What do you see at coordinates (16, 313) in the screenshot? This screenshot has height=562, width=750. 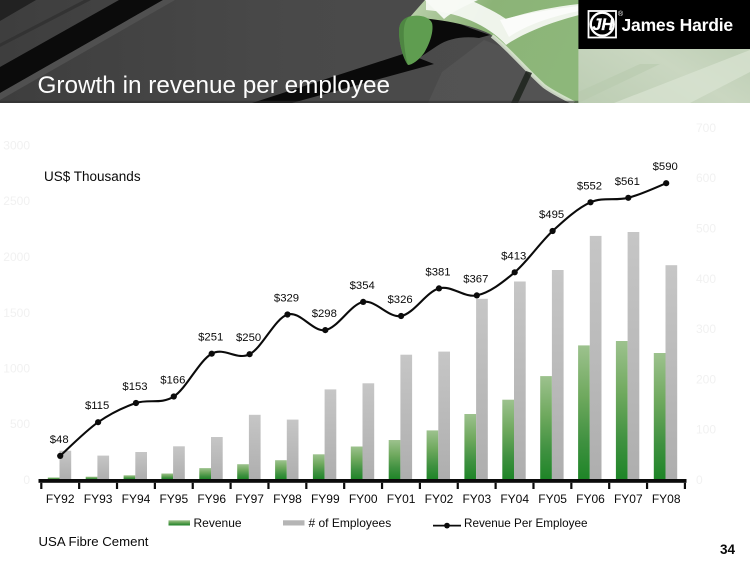 I see `svg-text: 1500` at bounding box center [16, 313].